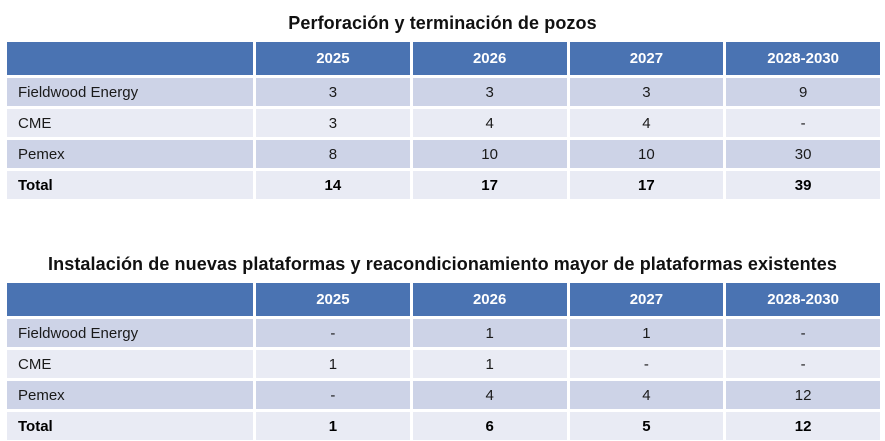 The width and height of the screenshot is (885, 441). Describe the element at coordinates (489, 426) in the screenshot. I see `table-cell-total: 6` at that location.